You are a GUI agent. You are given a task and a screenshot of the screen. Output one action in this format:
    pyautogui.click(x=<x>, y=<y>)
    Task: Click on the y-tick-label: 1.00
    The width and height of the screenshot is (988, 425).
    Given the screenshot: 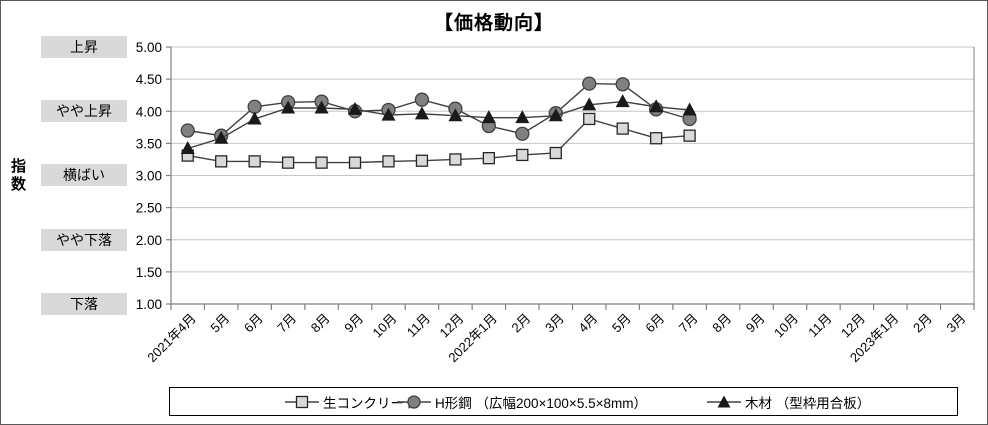 What is the action you would take?
    pyautogui.click(x=149, y=304)
    